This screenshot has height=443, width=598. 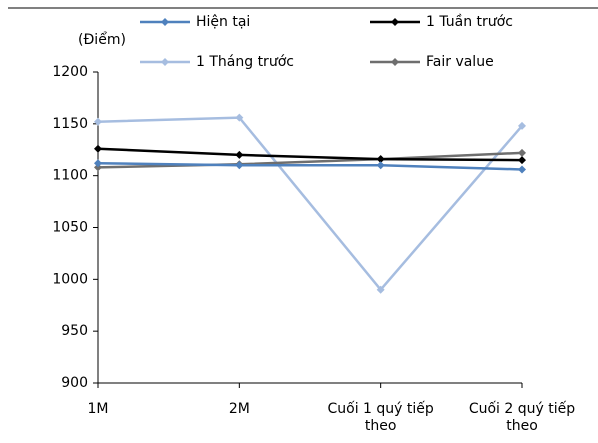 What do you see at coordinates (380, 417) in the screenshot?
I see `x-tick-label: Cuối 1 quý tiếp theo` at bounding box center [380, 417].